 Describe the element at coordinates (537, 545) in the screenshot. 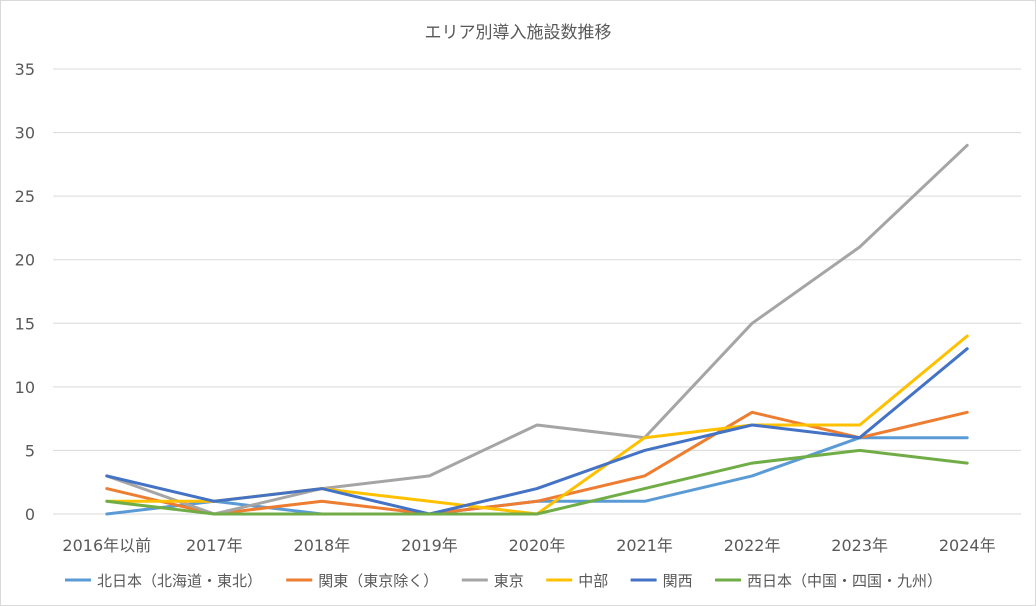

I see `x-tick-label: 2020年` at that location.